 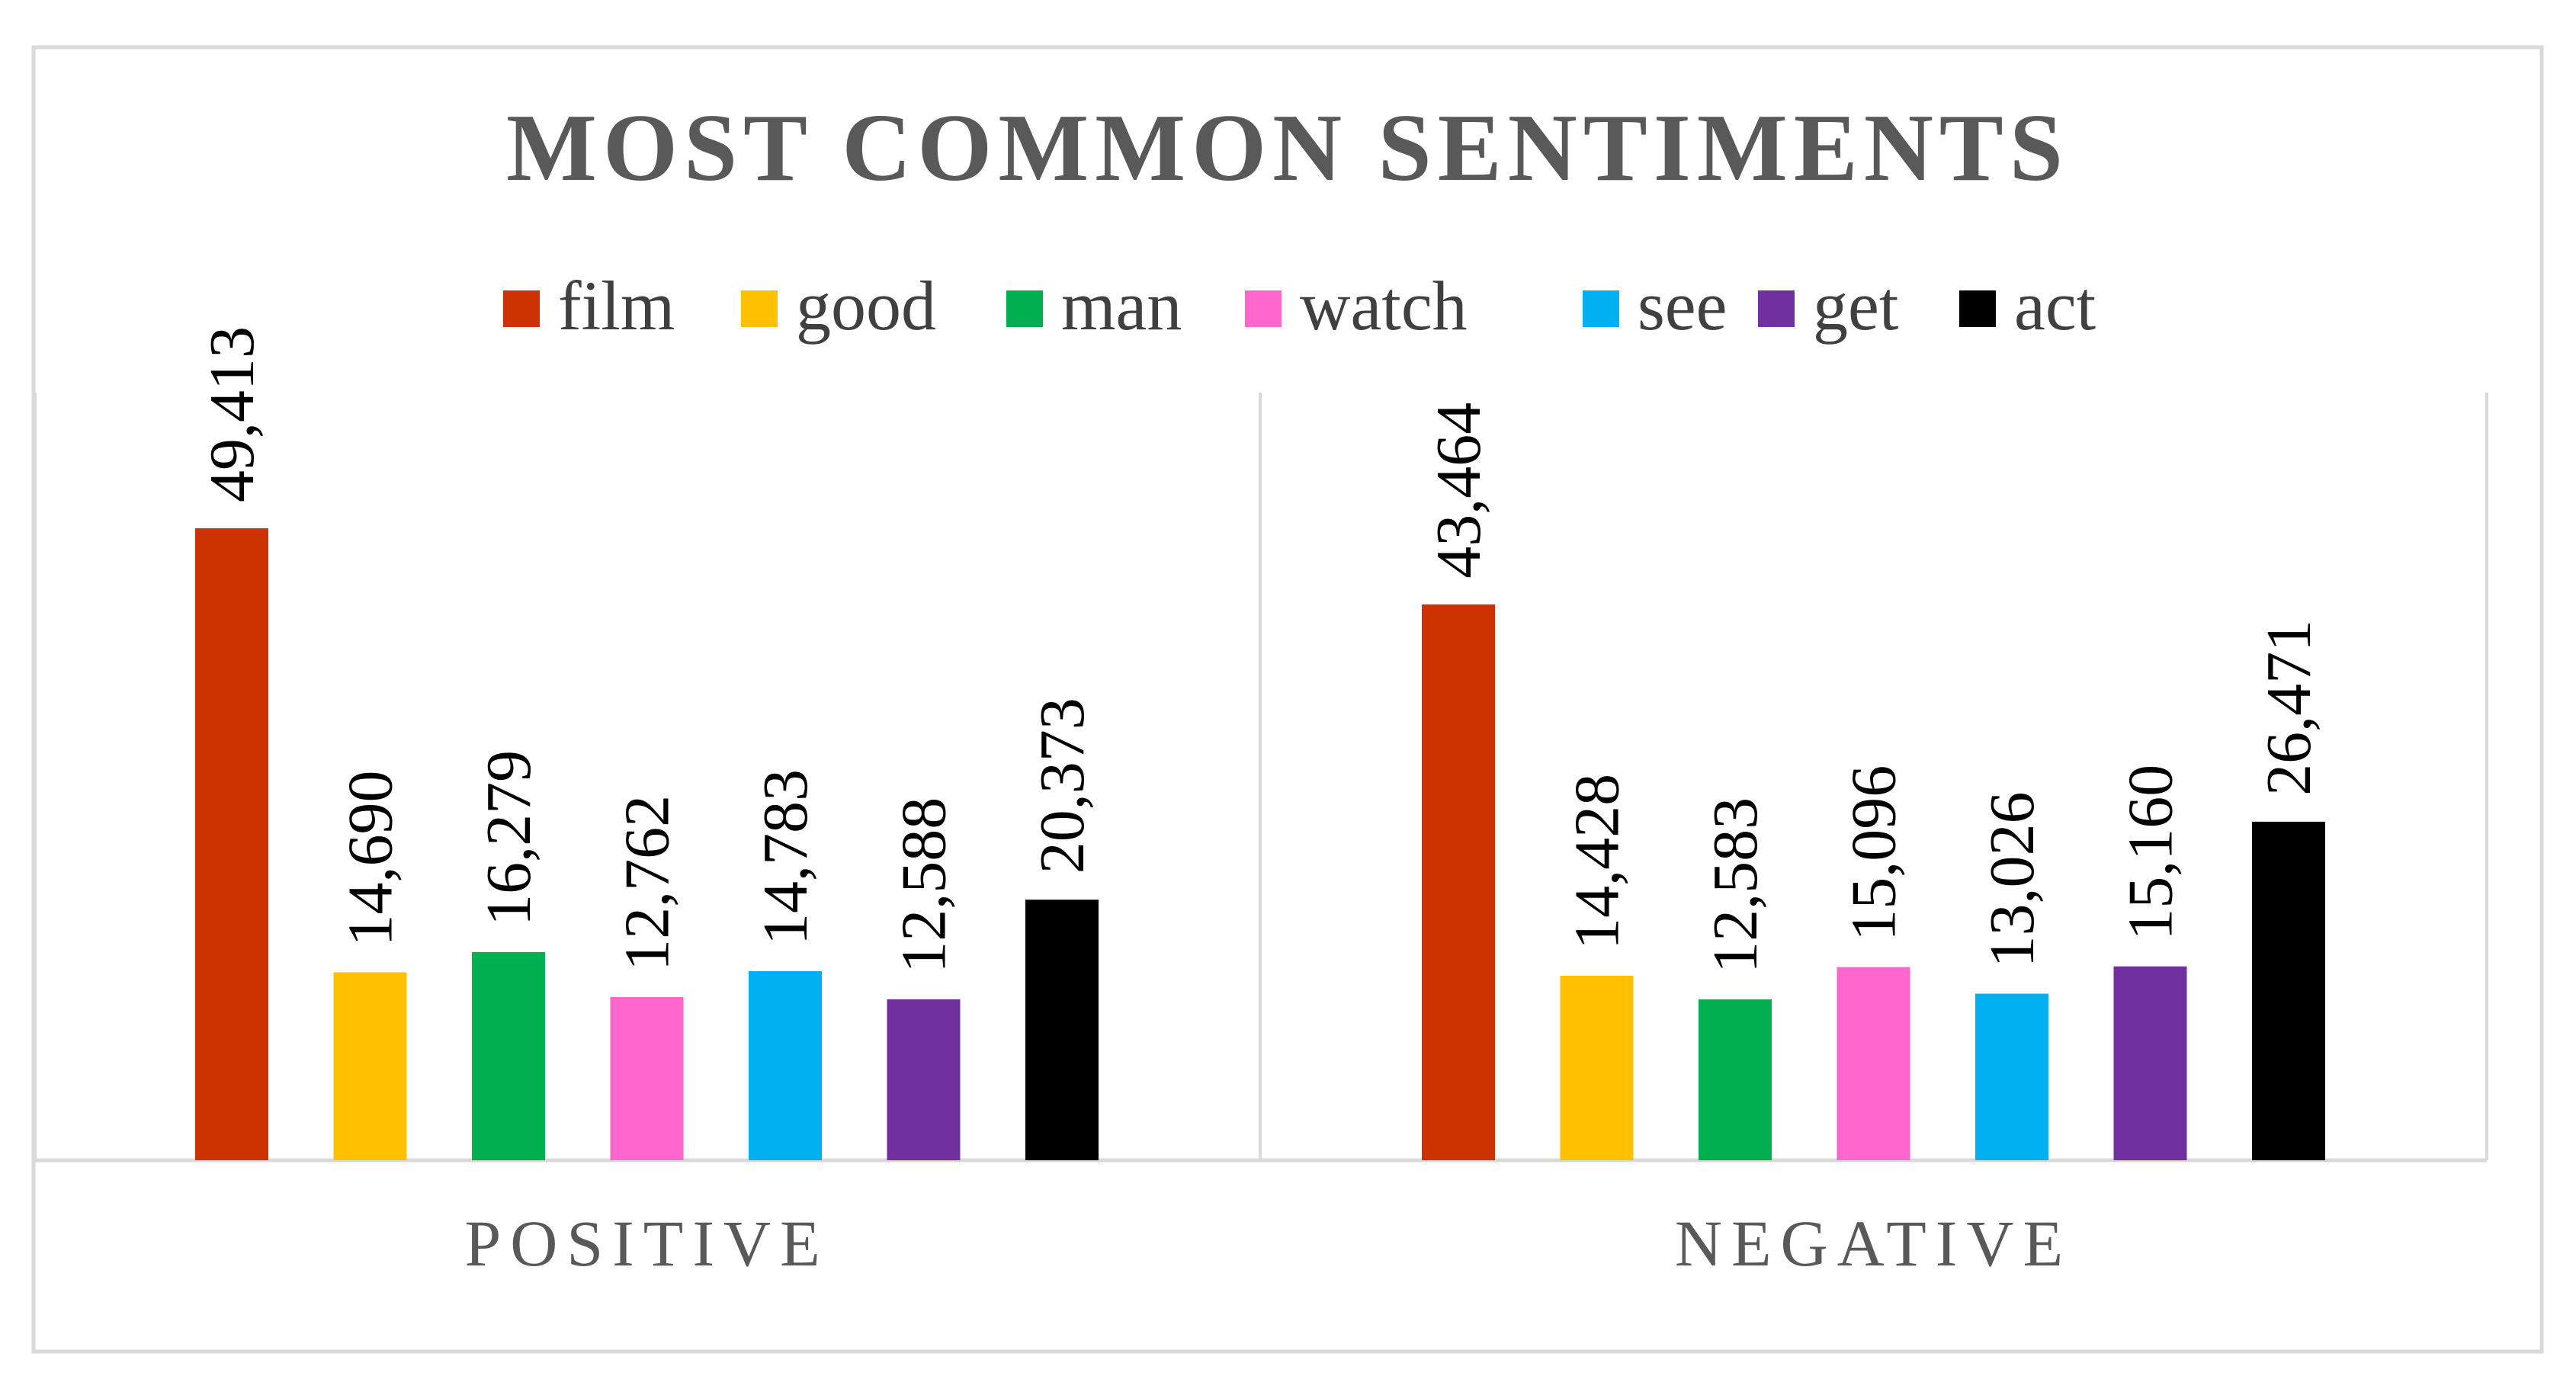 What do you see at coordinates (785, 857) in the screenshot?
I see `data-label: 14,783` at bounding box center [785, 857].